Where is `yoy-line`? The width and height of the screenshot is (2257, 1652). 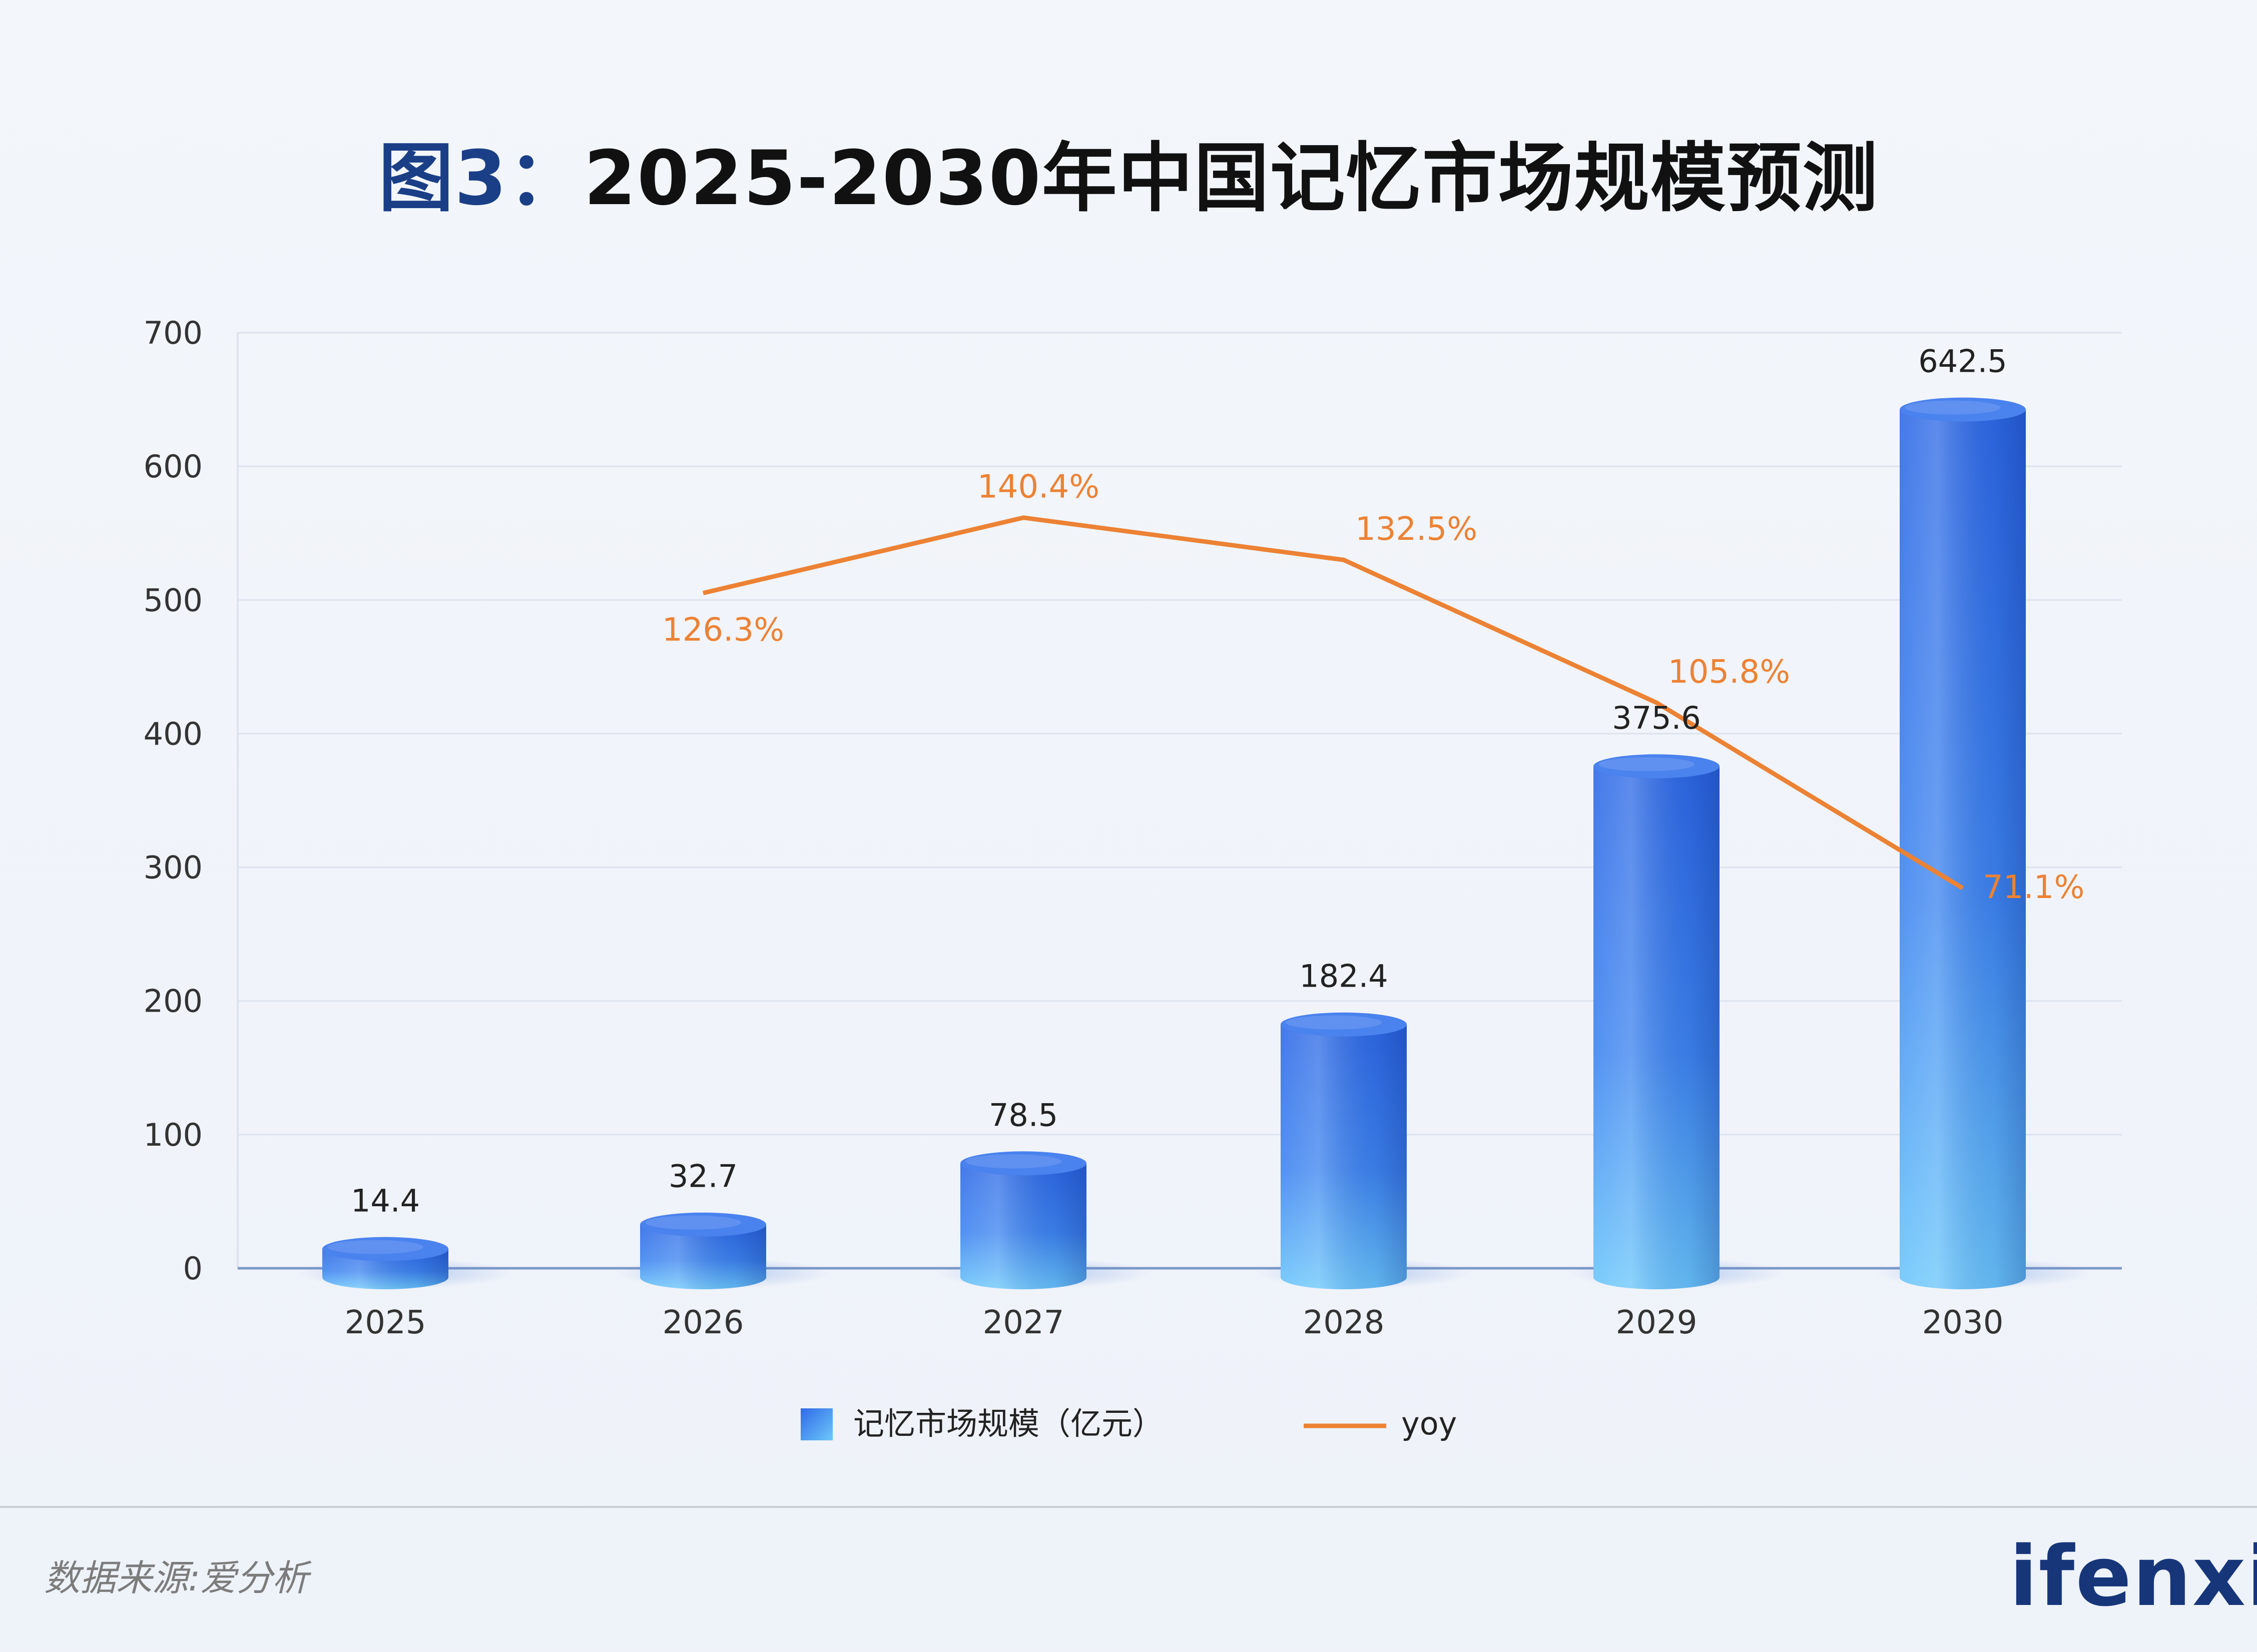 yoy-line is located at coordinates (1333, 703).